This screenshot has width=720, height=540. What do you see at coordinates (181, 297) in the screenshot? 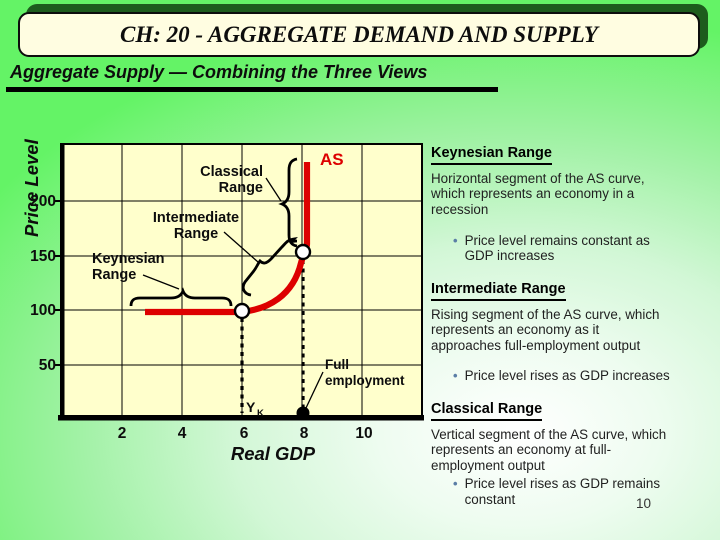
I see `keynesian-brace` at bounding box center [181, 297].